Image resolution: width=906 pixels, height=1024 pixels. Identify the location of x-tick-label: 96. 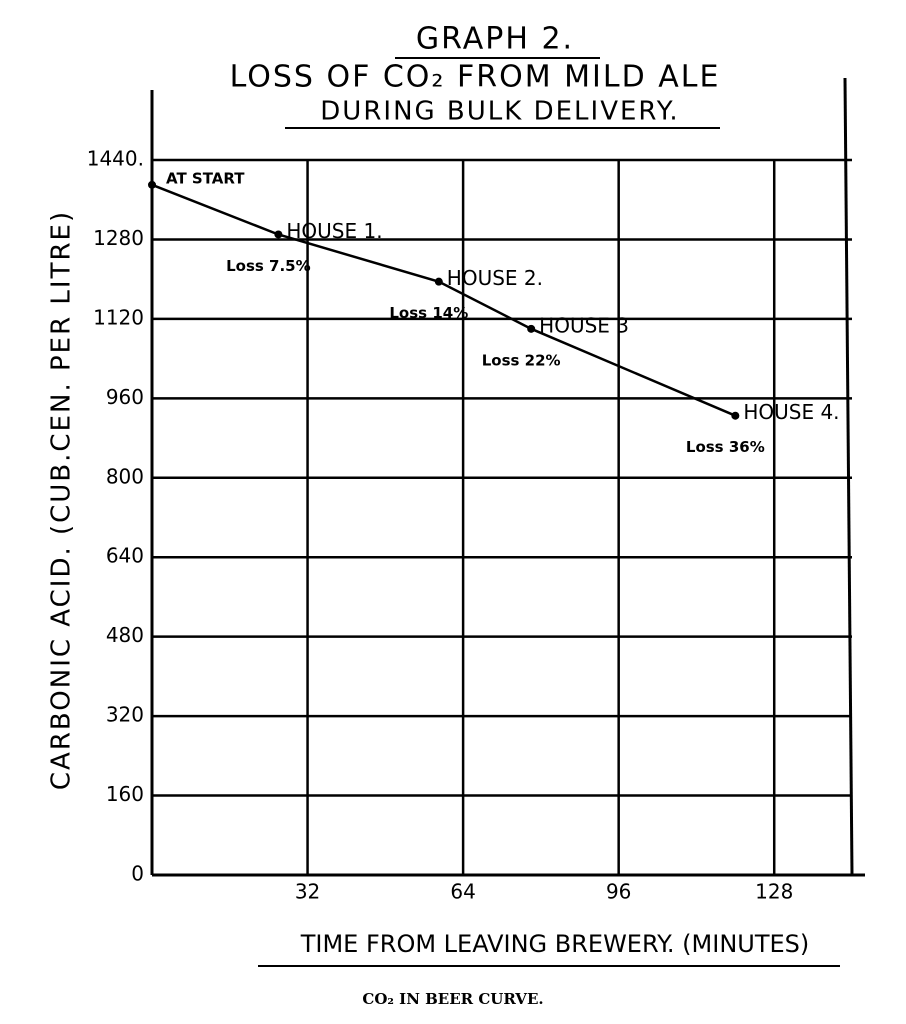
(618, 892).